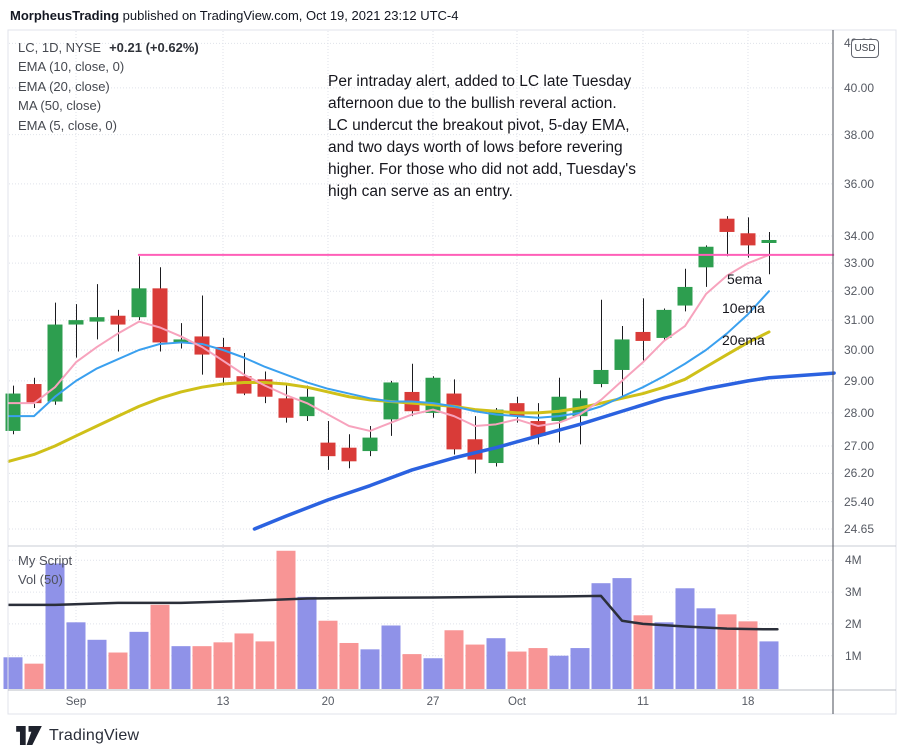  What do you see at coordinates (859, 263) in the screenshot?
I see `price-axis-label: 33.00` at bounding box center [859, 263].